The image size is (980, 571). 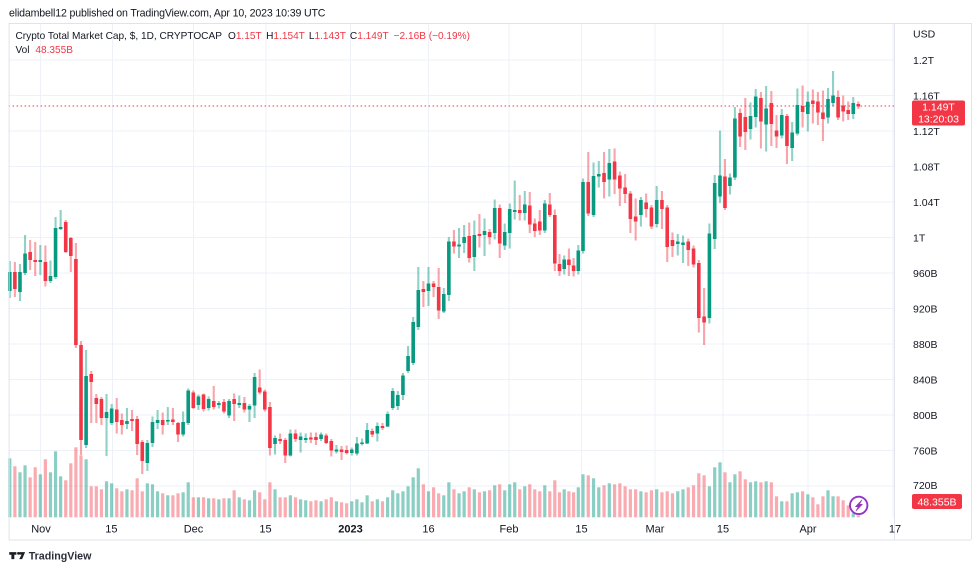 I want to click on svg-text: 760B, so click(x=925, y=452).